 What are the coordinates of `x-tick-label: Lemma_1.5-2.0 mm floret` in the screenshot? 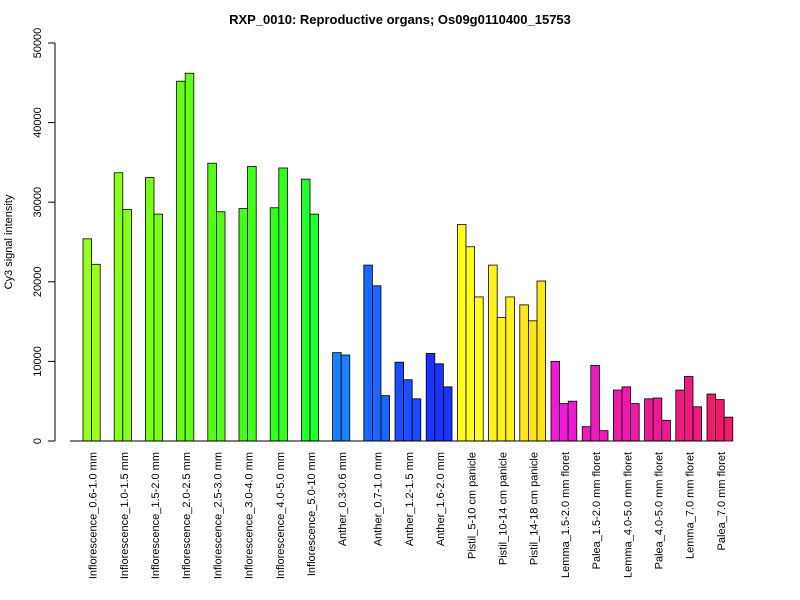 It's located at (566, 515).